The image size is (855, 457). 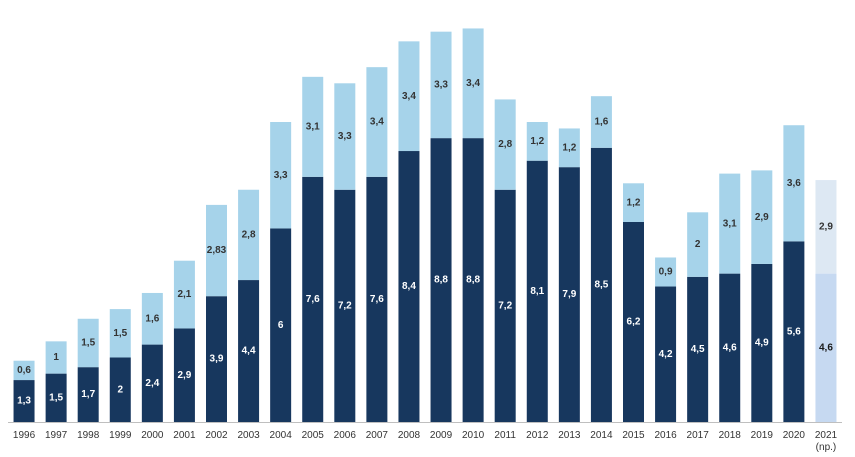 What do you see at coordinates (633, 435) in the screenshot?
I see `x-tick-label: 2015` at bounding box center [633, 435].